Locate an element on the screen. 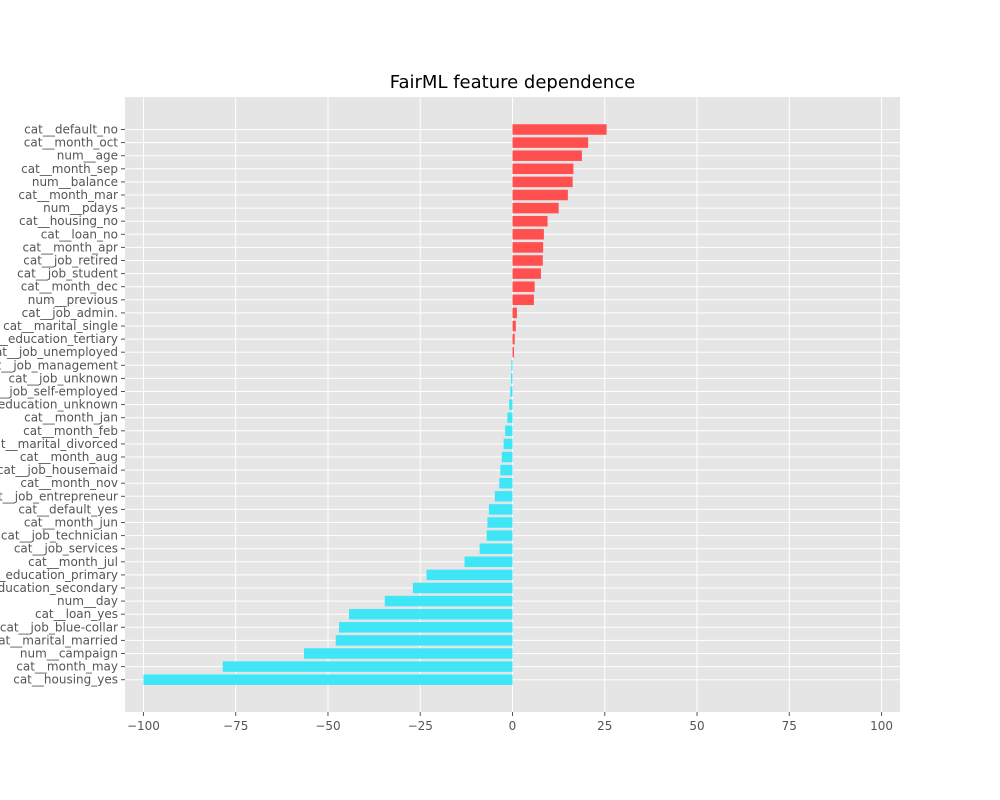 The width and height of the screenshot is (1000, 800). y-tick-label: cat__month_nov is located at coordinates (69, 483).